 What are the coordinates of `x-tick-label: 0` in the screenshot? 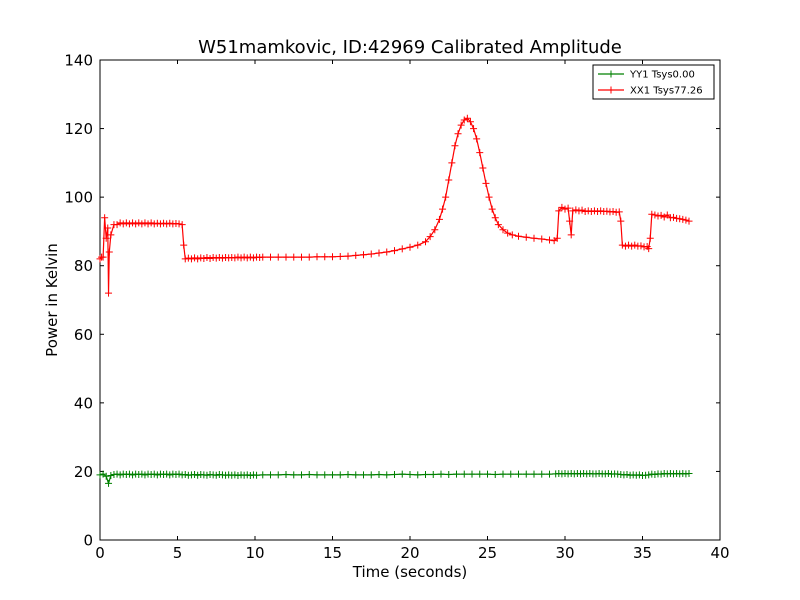 It's located at (100, 553).